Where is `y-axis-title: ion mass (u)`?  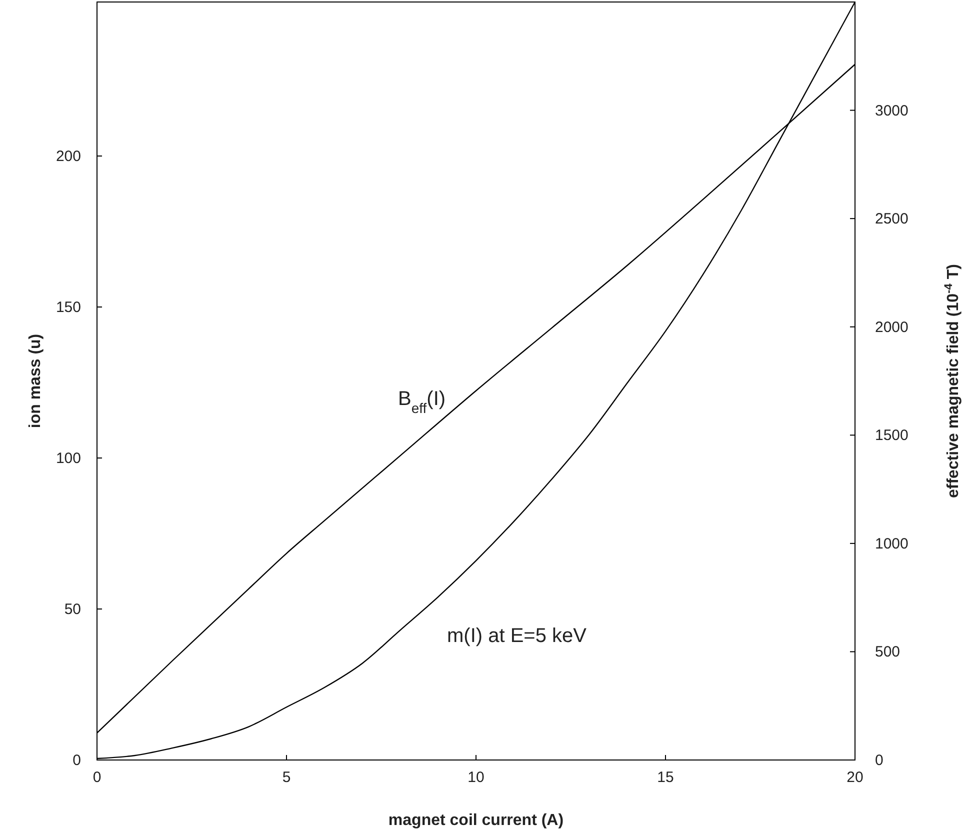 y-axis-title: ion mass (u) is located at coordinates (35, 381).